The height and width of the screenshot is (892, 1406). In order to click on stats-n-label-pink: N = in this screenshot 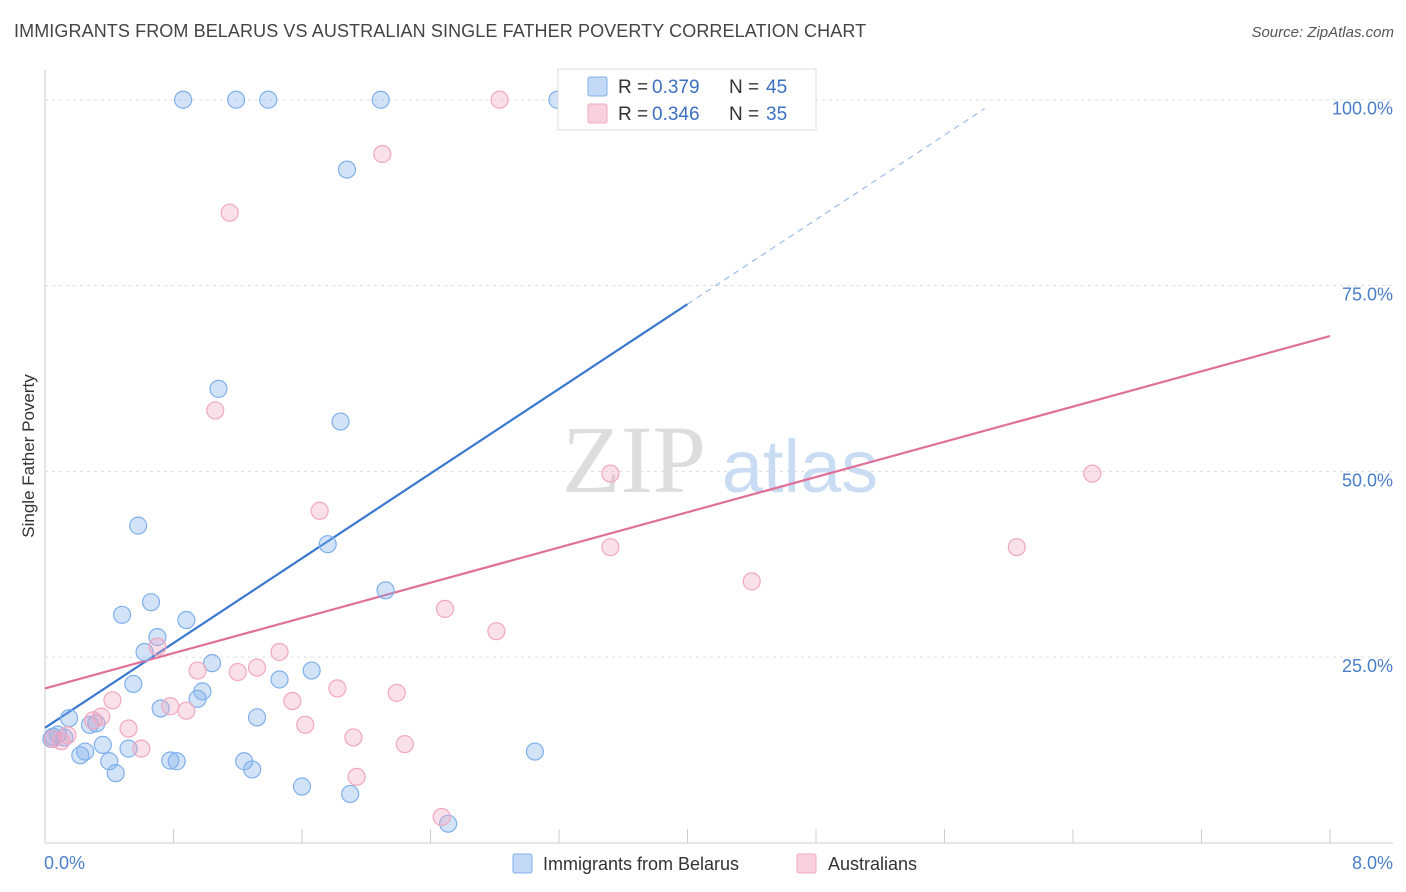, I will do `click(744, 114)`.